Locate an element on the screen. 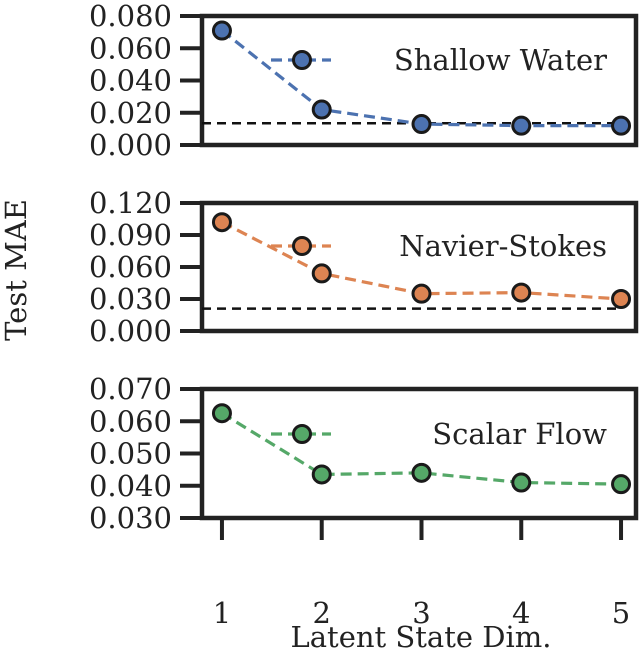 The image size is (640, 655). legend-label: Scalar Flow is located at coordinates (519, 434).